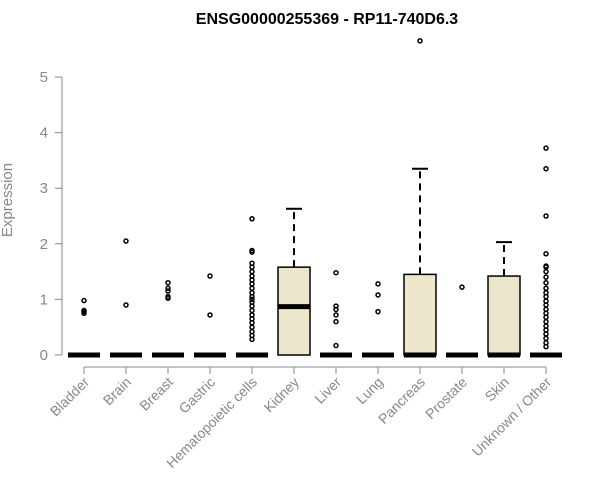  I want to click on y-tick-label: 3, so click(44, 188).